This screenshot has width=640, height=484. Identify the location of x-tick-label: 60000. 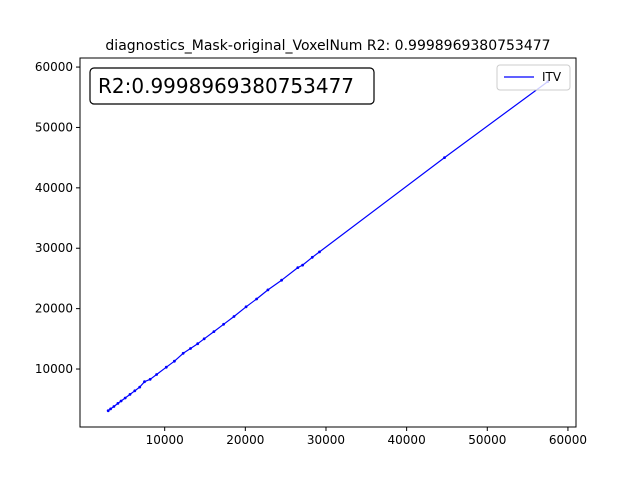
(568, 440).